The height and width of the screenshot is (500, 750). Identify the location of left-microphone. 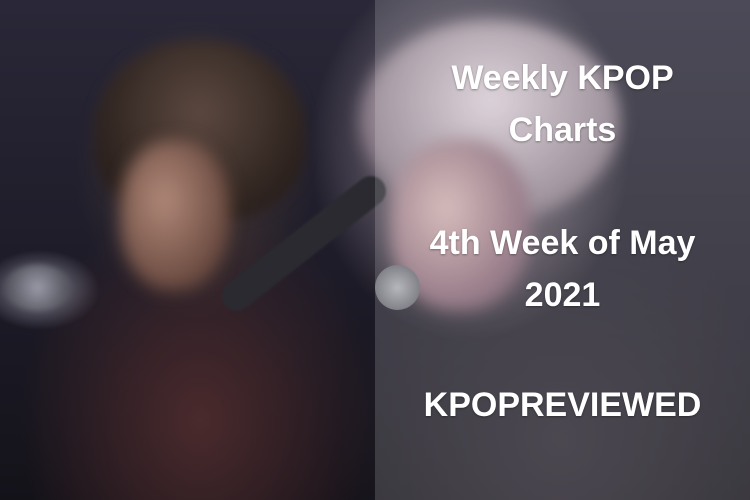
(37, 287).